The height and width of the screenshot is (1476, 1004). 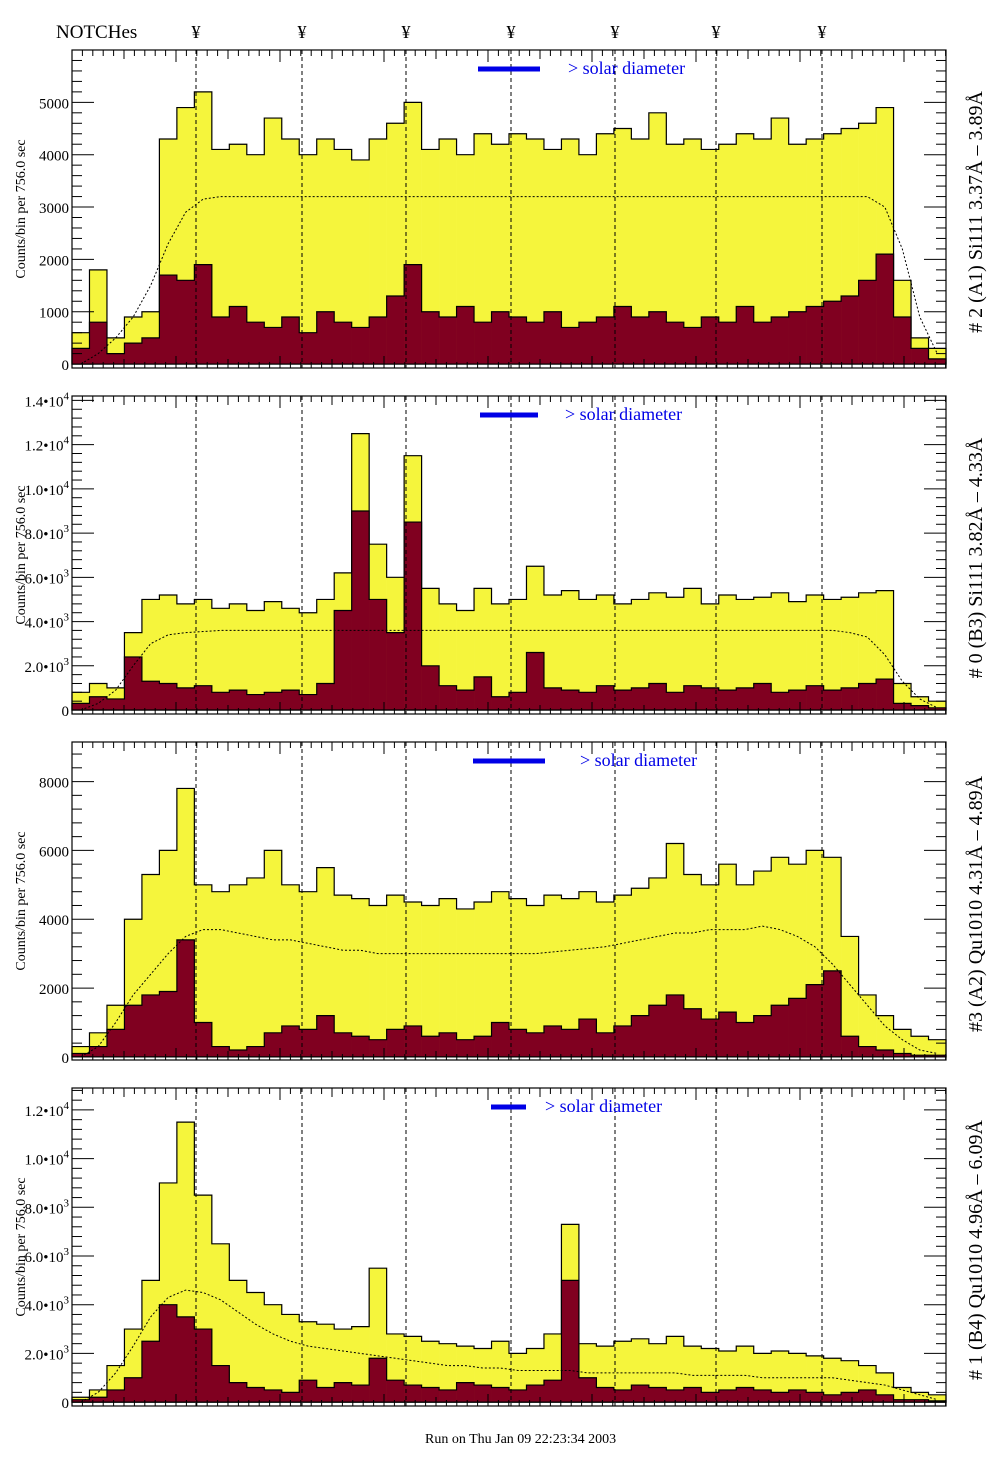 I want to click on y-tick-label: 0, so click(x=66, y=1404).